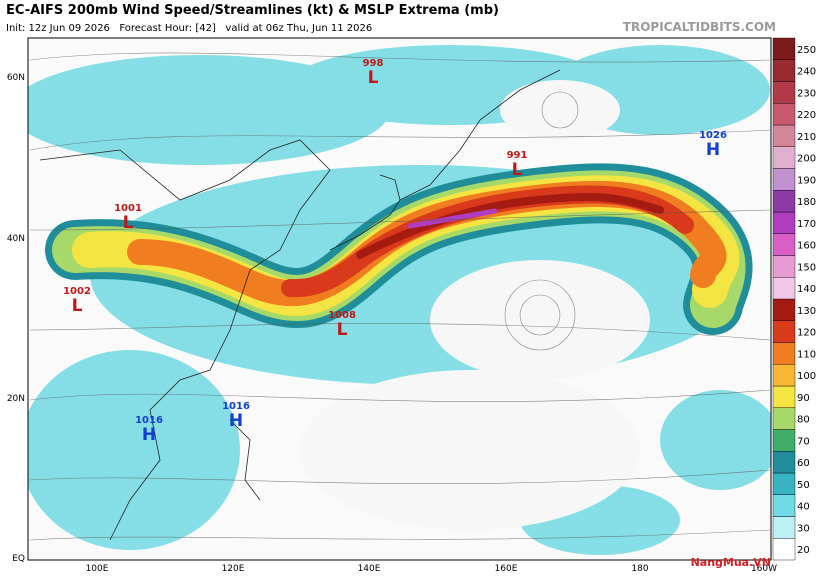 The height and width of the screenshot is (577, 819). What do you see at coordinates (806, 72) in the screenshot?
I see `colorbar-label: 240` at bounding box center [806, 72].